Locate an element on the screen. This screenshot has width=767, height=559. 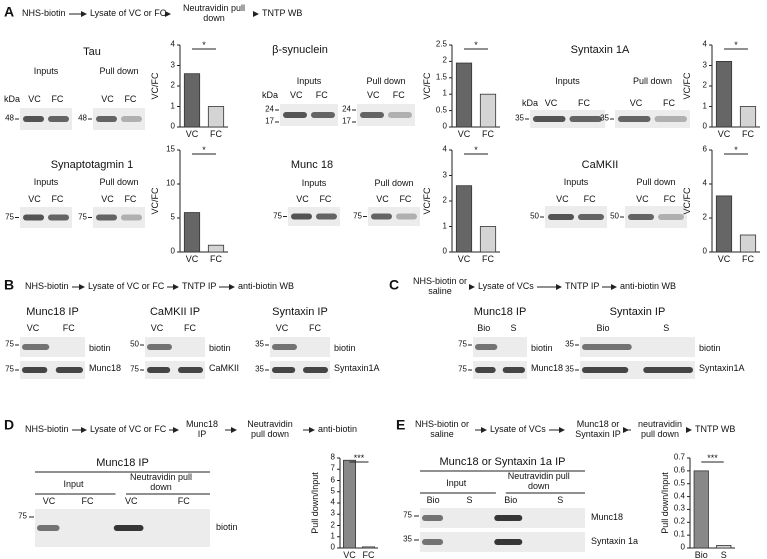
panel-letter: B is located at coordinates (9, 284).